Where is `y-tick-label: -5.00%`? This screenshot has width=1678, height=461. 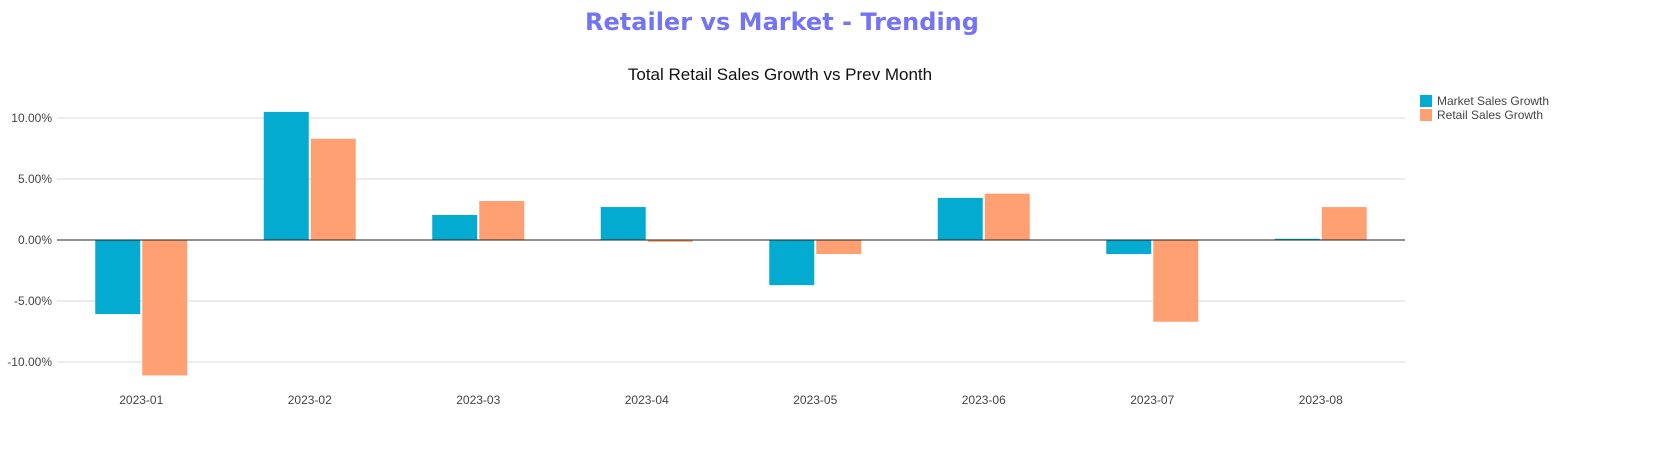 y-tick-label: -5.00% is located at coordinates (33, 301).